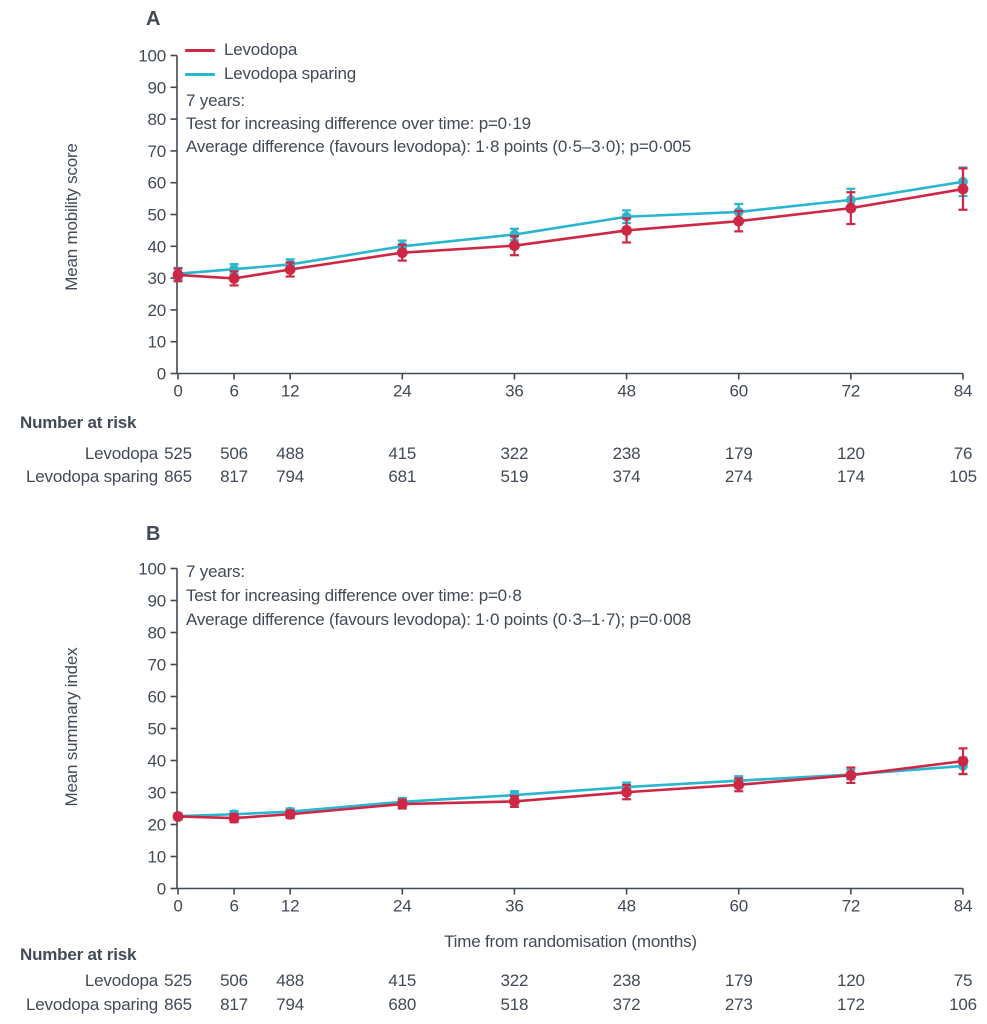 This screenshot has width=987, height=1024. Describe the element at coordinates (200, 50) in the screenshot. I see `levodopa-line-swatch` at that location.